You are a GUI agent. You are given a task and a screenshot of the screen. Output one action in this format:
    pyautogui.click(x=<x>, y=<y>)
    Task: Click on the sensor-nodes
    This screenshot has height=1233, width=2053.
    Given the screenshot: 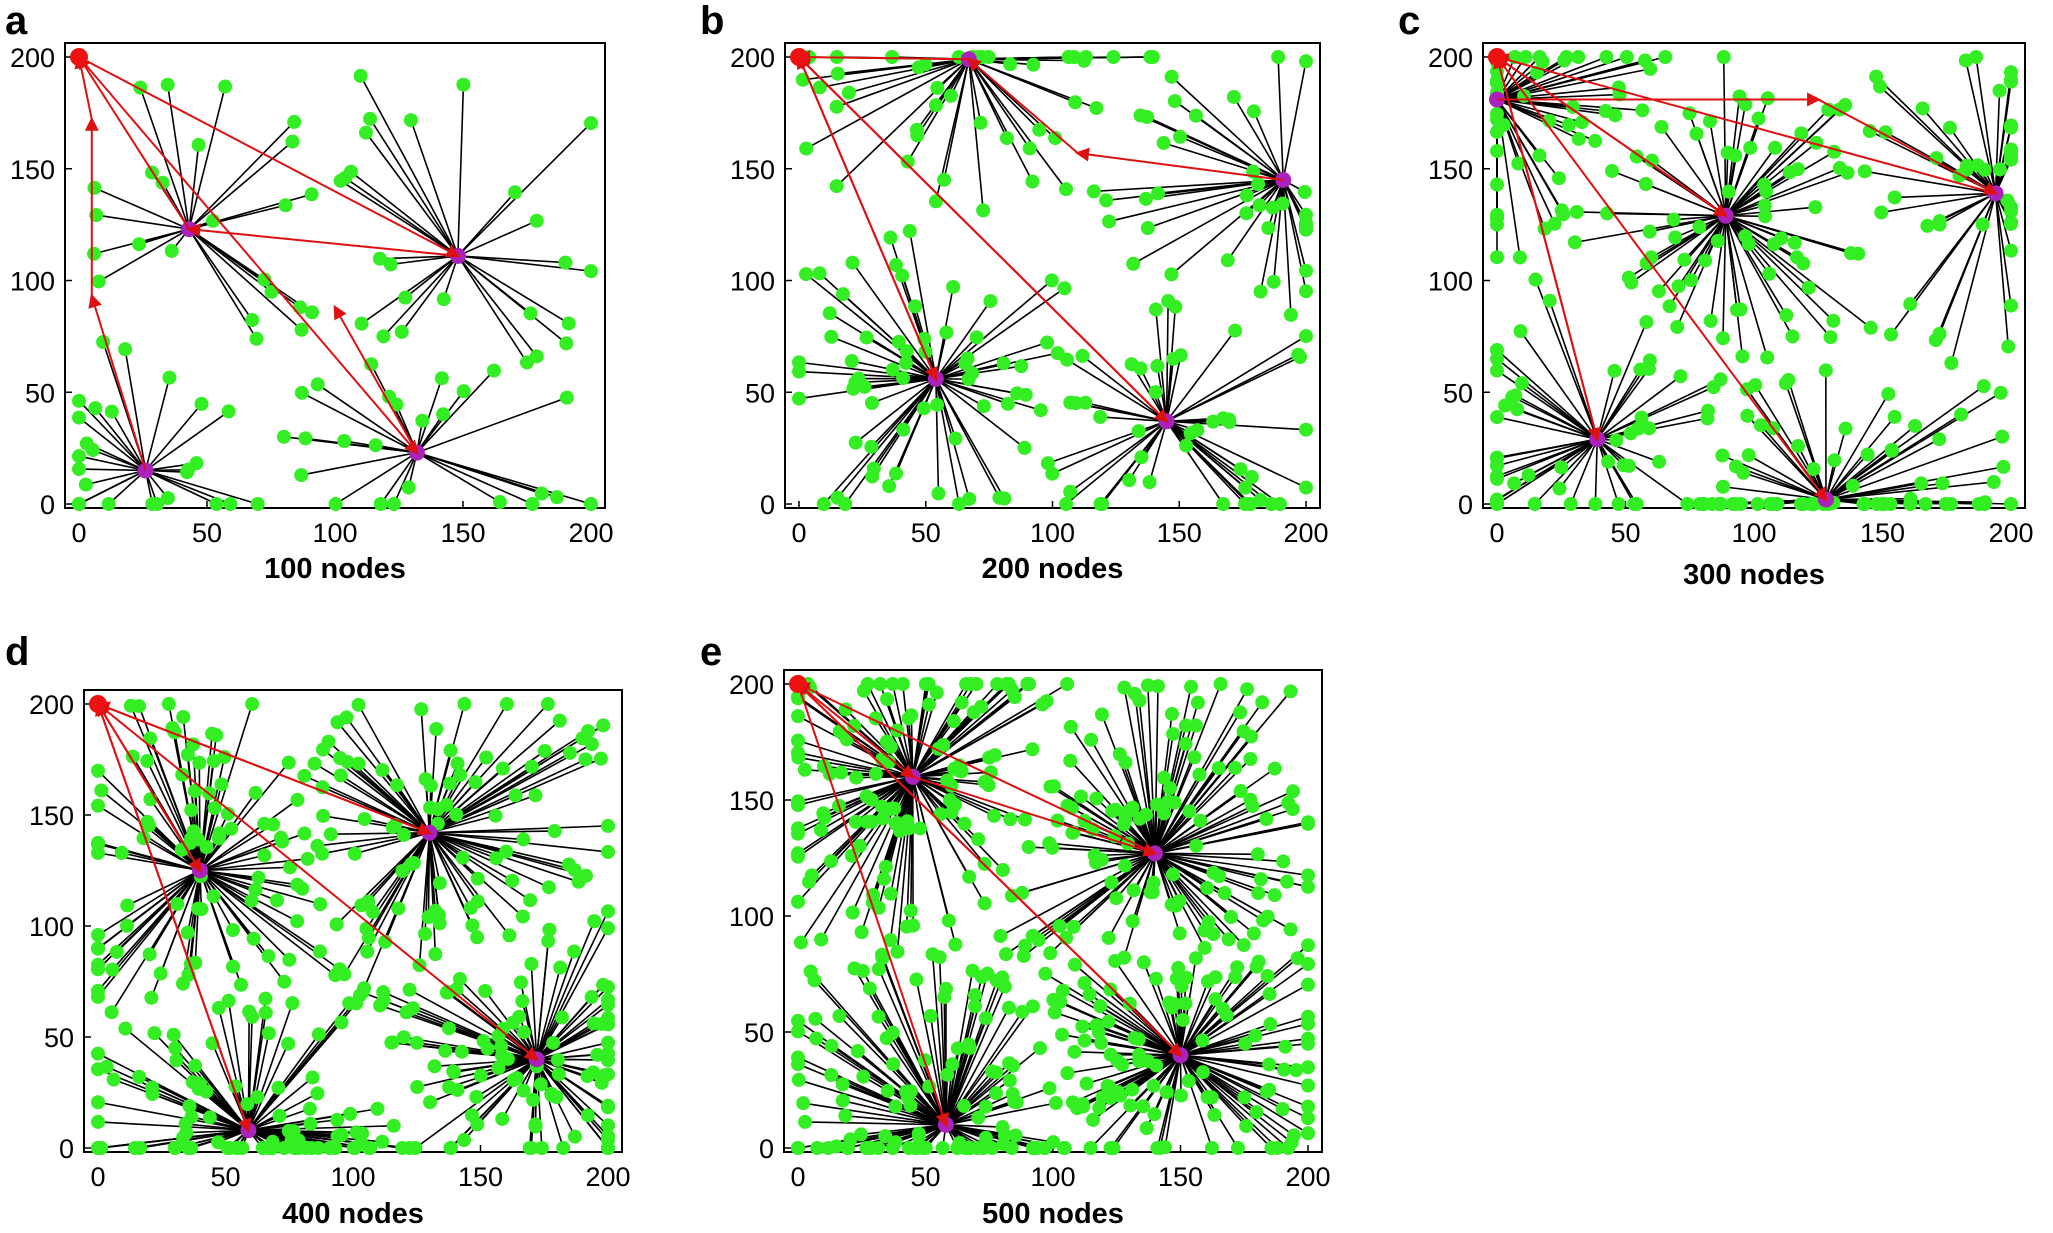 What is the action you would take?
    pyautogui.click(x=1754, y=280)
    